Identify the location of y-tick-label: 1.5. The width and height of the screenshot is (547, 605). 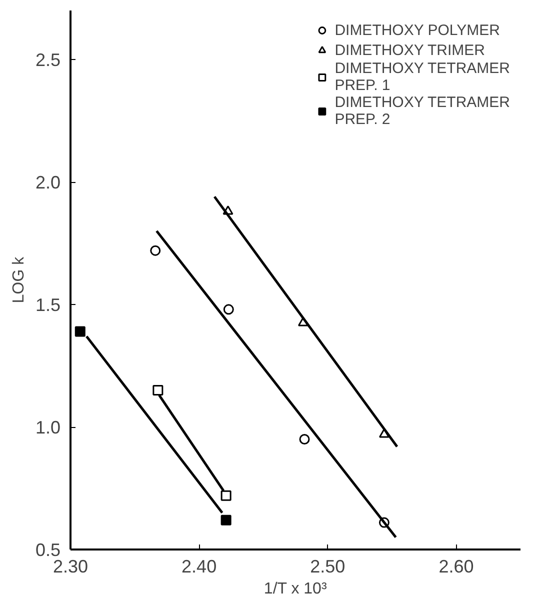
(48, 305).